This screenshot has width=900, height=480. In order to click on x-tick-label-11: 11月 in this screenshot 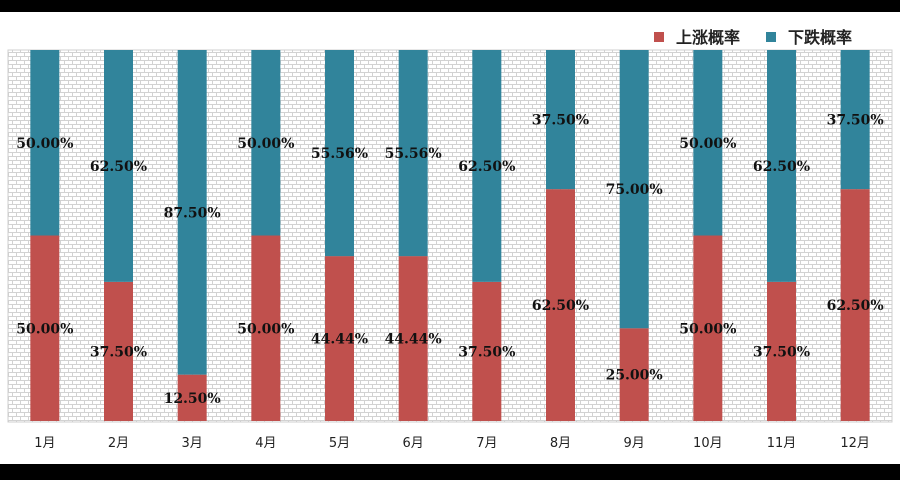, I will do `click(782, 443)`.